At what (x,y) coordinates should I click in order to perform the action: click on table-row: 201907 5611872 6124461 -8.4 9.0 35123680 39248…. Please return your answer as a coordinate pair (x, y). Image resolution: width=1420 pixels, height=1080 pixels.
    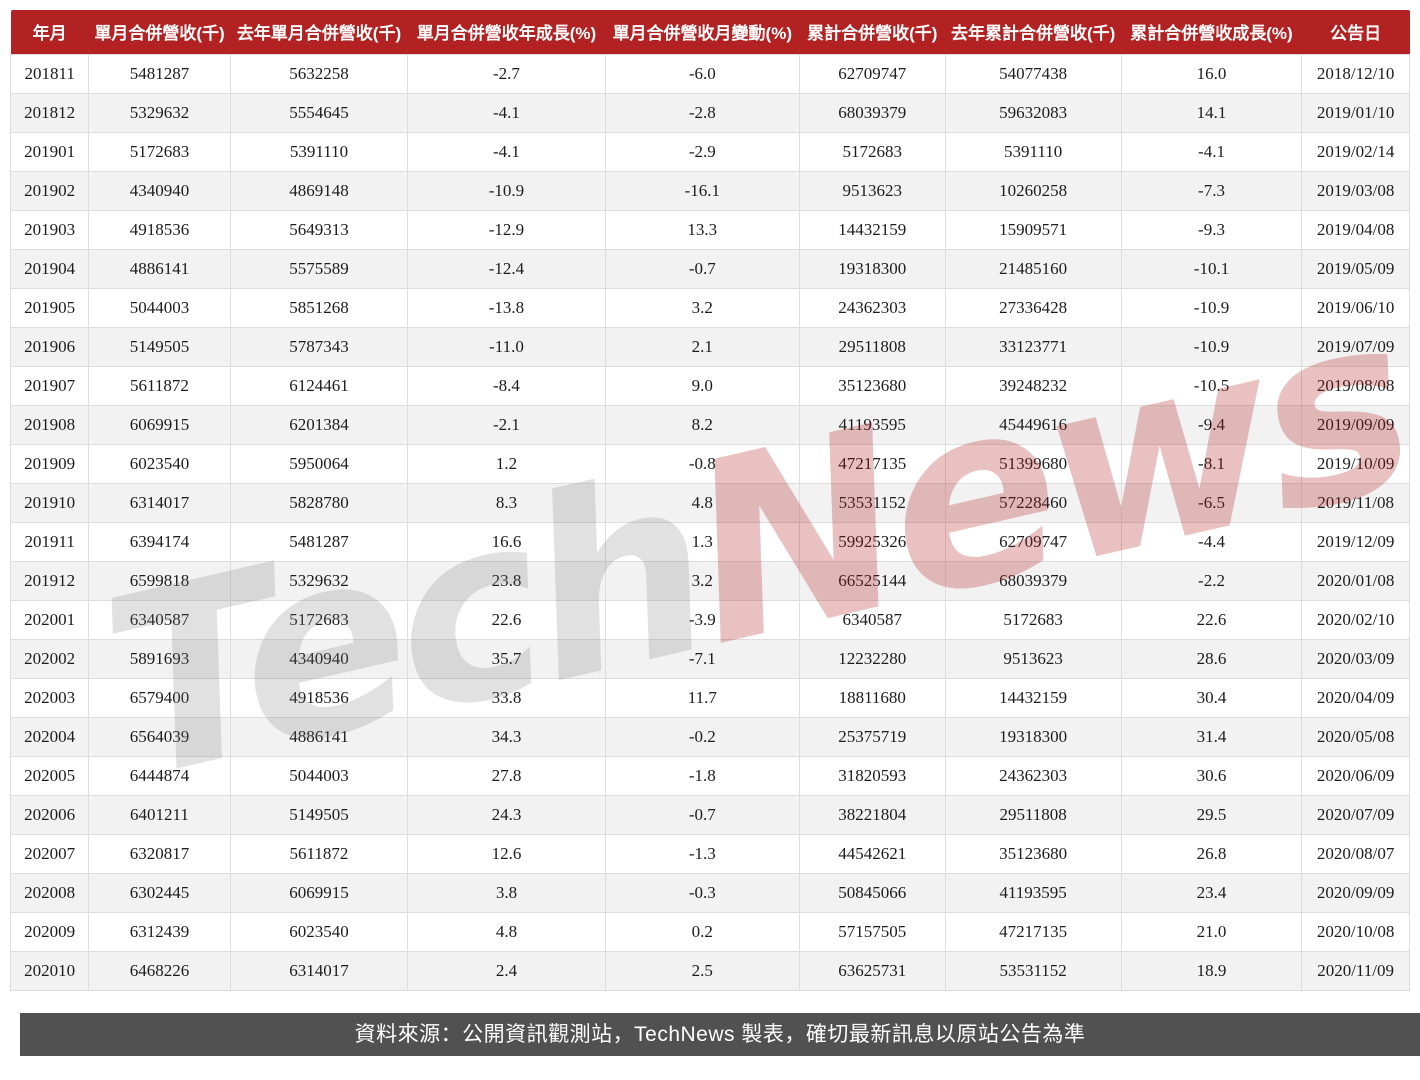
    Looking at the image, I should click on (709, 385).